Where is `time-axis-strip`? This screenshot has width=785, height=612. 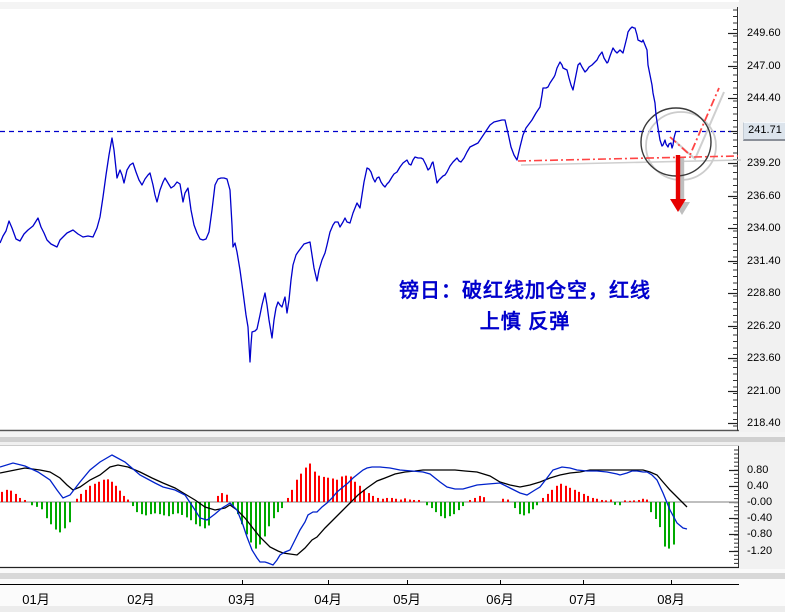
time-axis-strip is located at coordinates (392, 592).